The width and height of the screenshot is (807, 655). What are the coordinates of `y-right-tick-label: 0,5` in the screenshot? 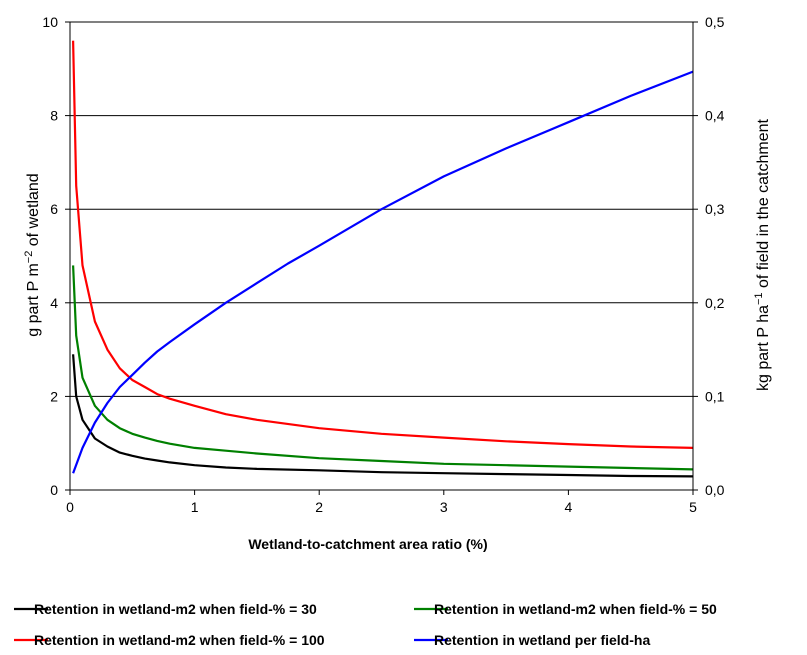 It's located at (715, 22).